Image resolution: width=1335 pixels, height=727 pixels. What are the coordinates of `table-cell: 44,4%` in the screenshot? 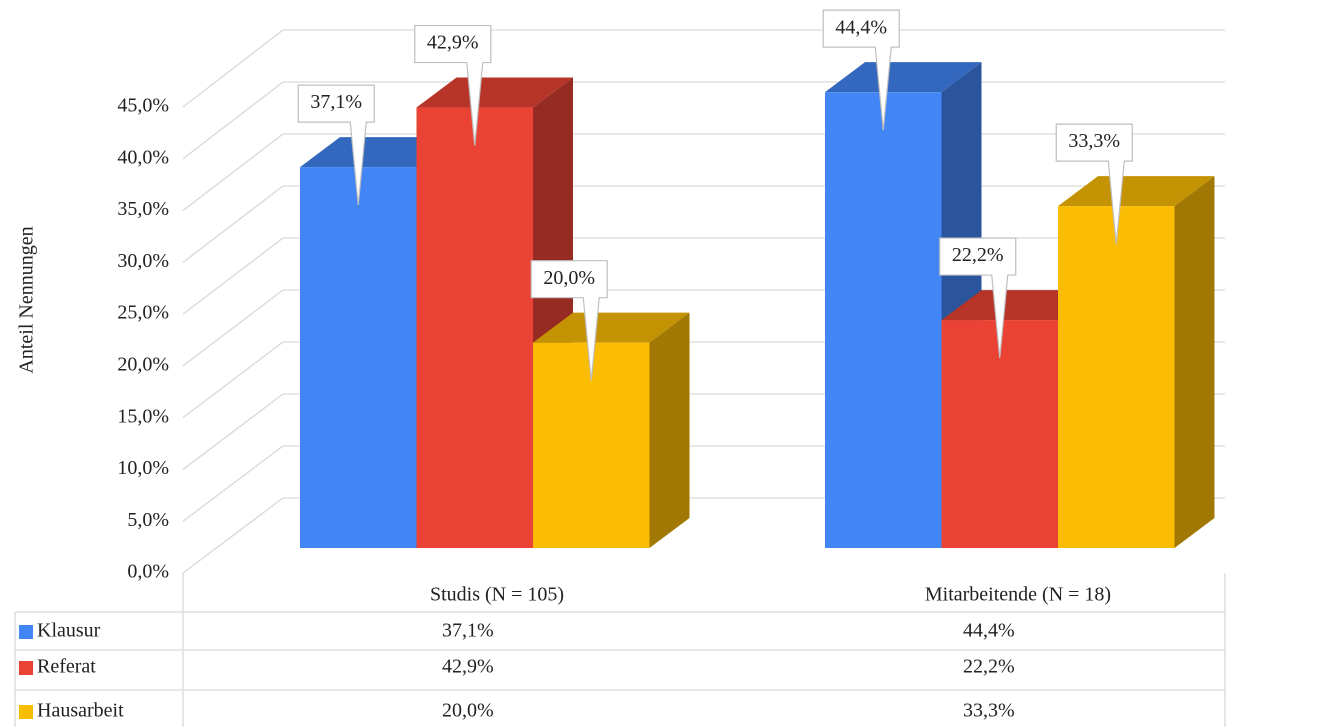 It's located at (989, 631).